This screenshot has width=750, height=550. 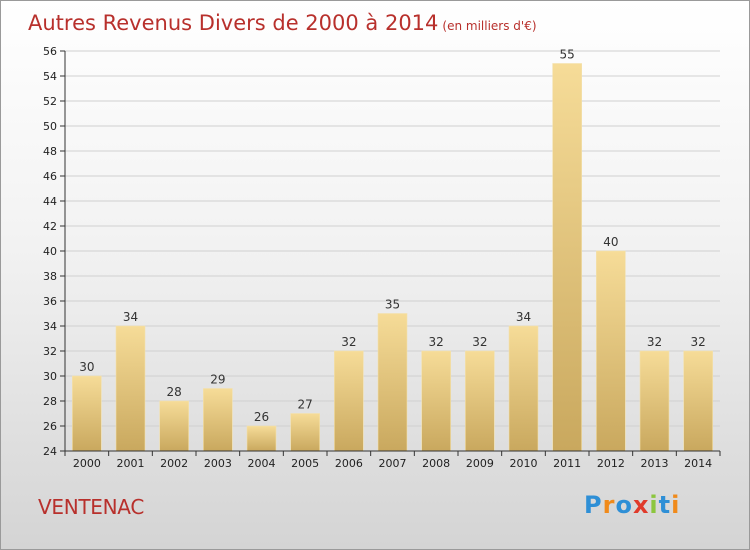 What do you see at coordinates (611, 351) in the screenshot?
I see `bar-2012` at bounding box center [611, 351].